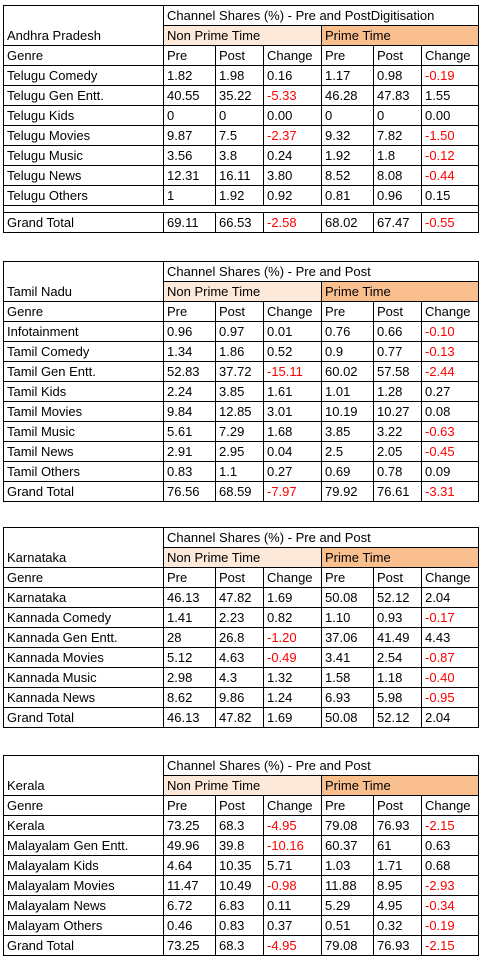 The width and height of the screenshot is (491, 959). What do you see at coordinates (292, 115) in the screenshot?
I see `value-cell: 0.00` at bounding box center [292, 115].